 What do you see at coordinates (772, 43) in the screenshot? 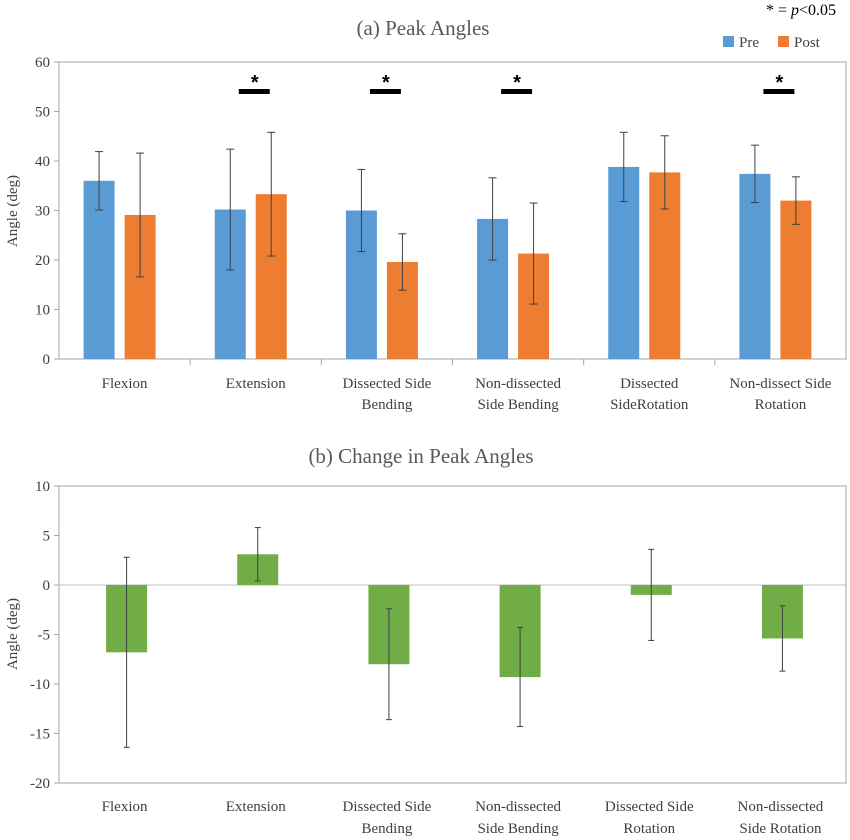
I see `legend: Pre Post` at bounding box center [772, 43].